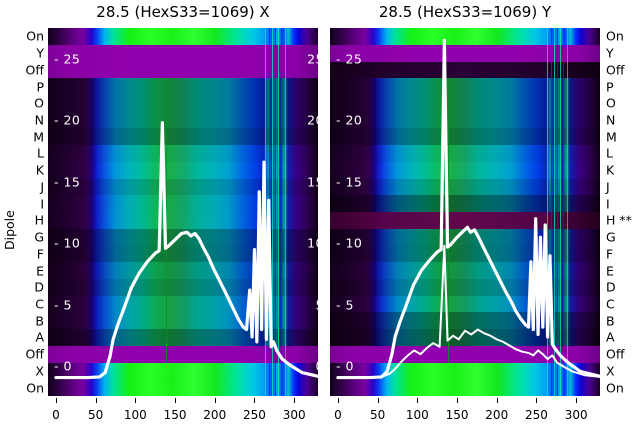 The height and width of the screenshot is (440, 640). I want to click on inner-y-tick-5: - 5, so click(345, 305).